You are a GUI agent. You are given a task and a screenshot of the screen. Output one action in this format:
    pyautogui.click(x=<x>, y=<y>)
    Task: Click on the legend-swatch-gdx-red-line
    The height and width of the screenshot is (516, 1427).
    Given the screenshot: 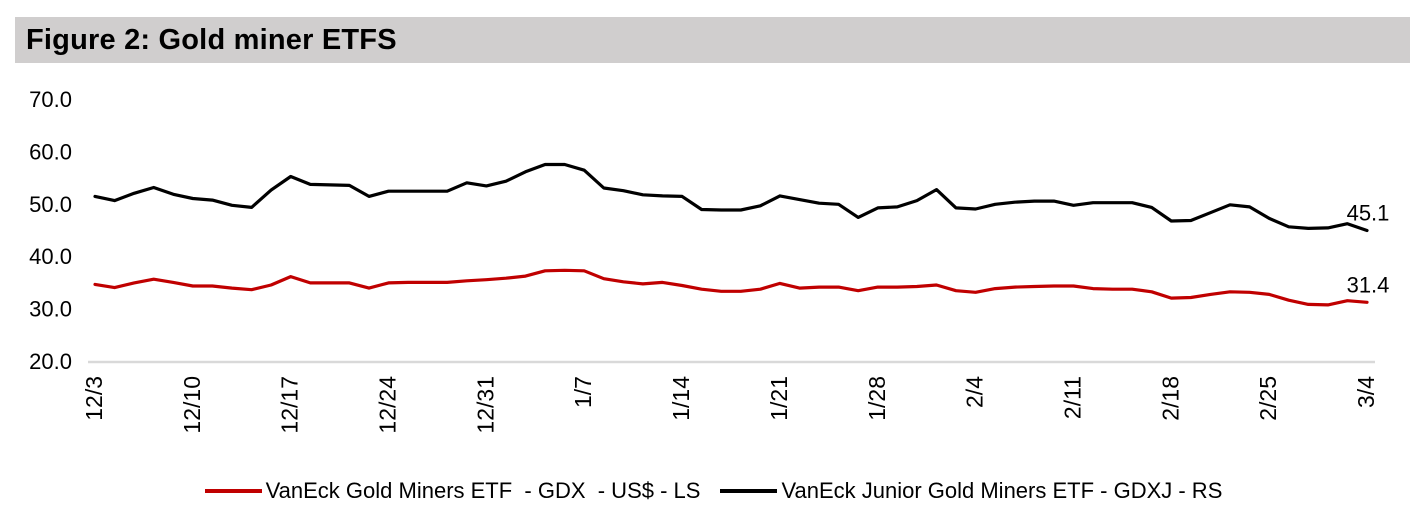 What is the action you would take?
    pyautogui.click(x=233, y=491)
    